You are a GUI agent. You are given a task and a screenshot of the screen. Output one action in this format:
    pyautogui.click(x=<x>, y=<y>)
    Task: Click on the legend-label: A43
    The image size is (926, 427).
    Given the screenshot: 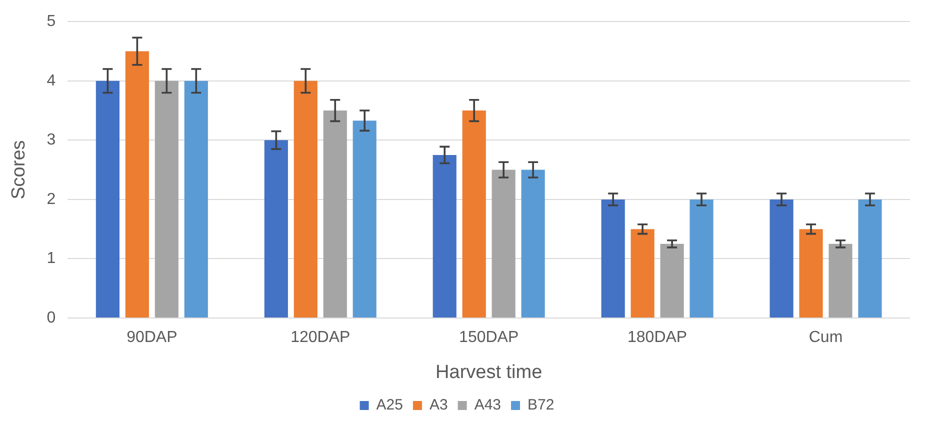 What is the action you would take?
    pyautogui.click(x=488, y=405)
    